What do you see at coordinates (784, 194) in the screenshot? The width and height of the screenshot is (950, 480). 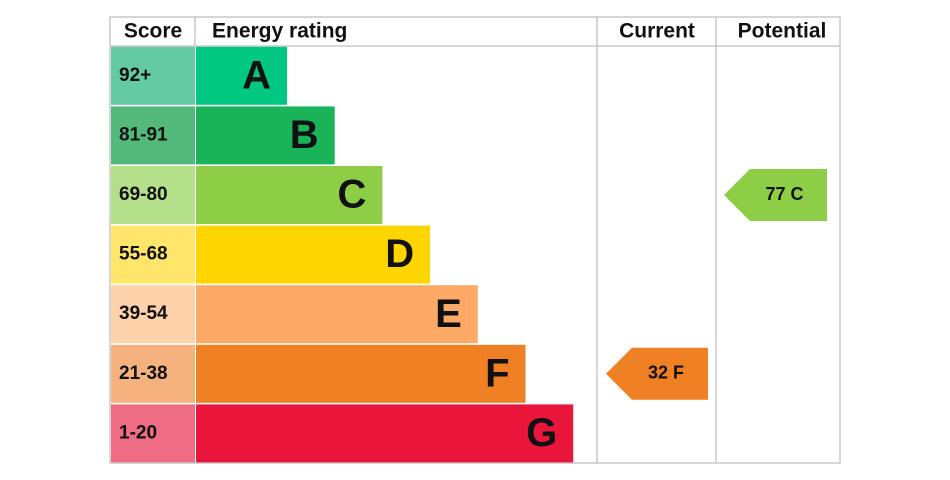 I see `potential-label: 77 C` at bounding box center [784, 194].